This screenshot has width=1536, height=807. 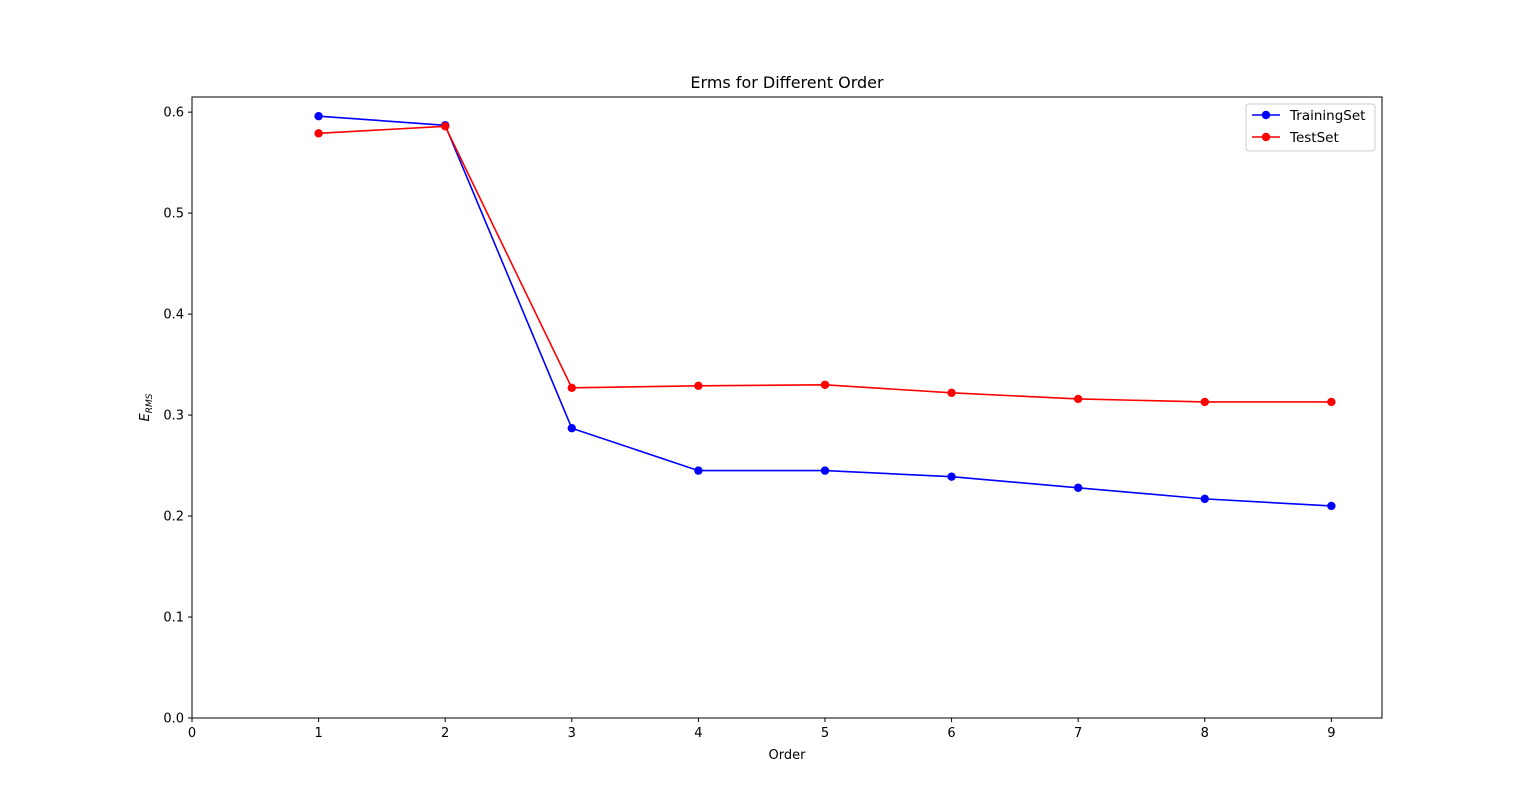 What do you see at coordinates (1327, 116) in the screenshot?
I see `legend-label: TrainingSet` at bounding box center [1327, 116].